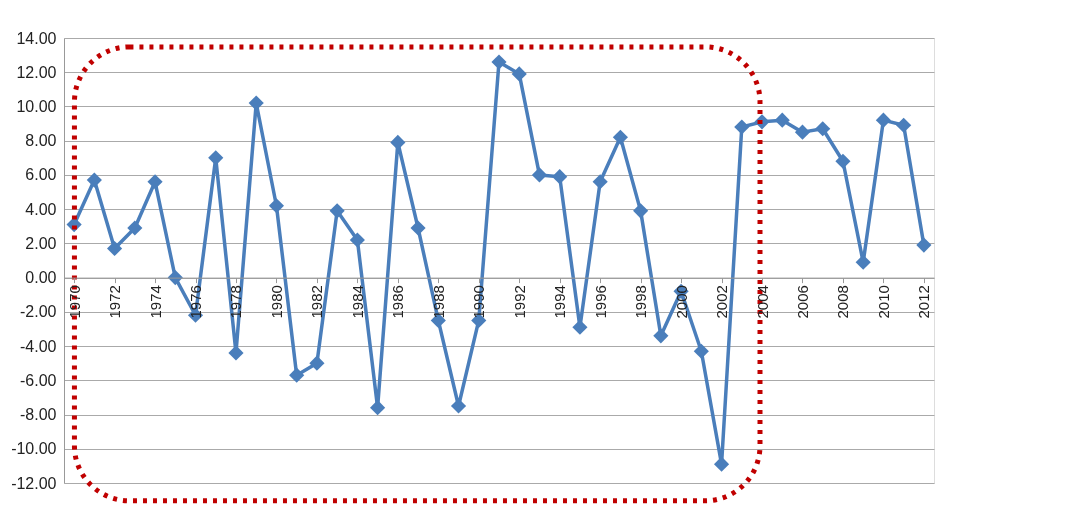 This screenshot has height=519, width=1080. What do you see at coordinates (317, 302) in the screenshot?
I see `x-tick-label: 1982` at bounding box center [317, 302].